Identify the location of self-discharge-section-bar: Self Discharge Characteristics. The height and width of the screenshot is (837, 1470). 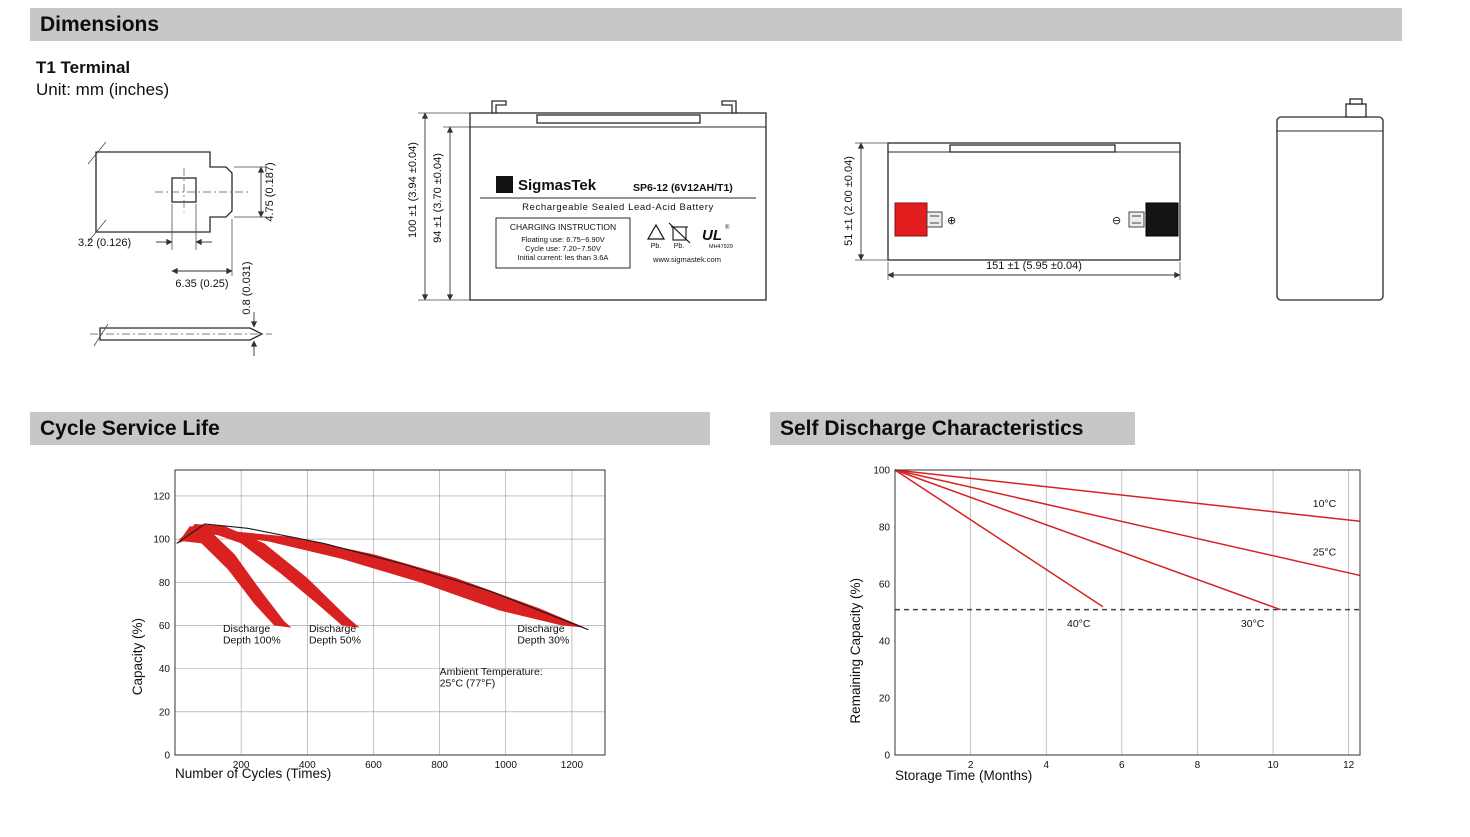
(952, 428).